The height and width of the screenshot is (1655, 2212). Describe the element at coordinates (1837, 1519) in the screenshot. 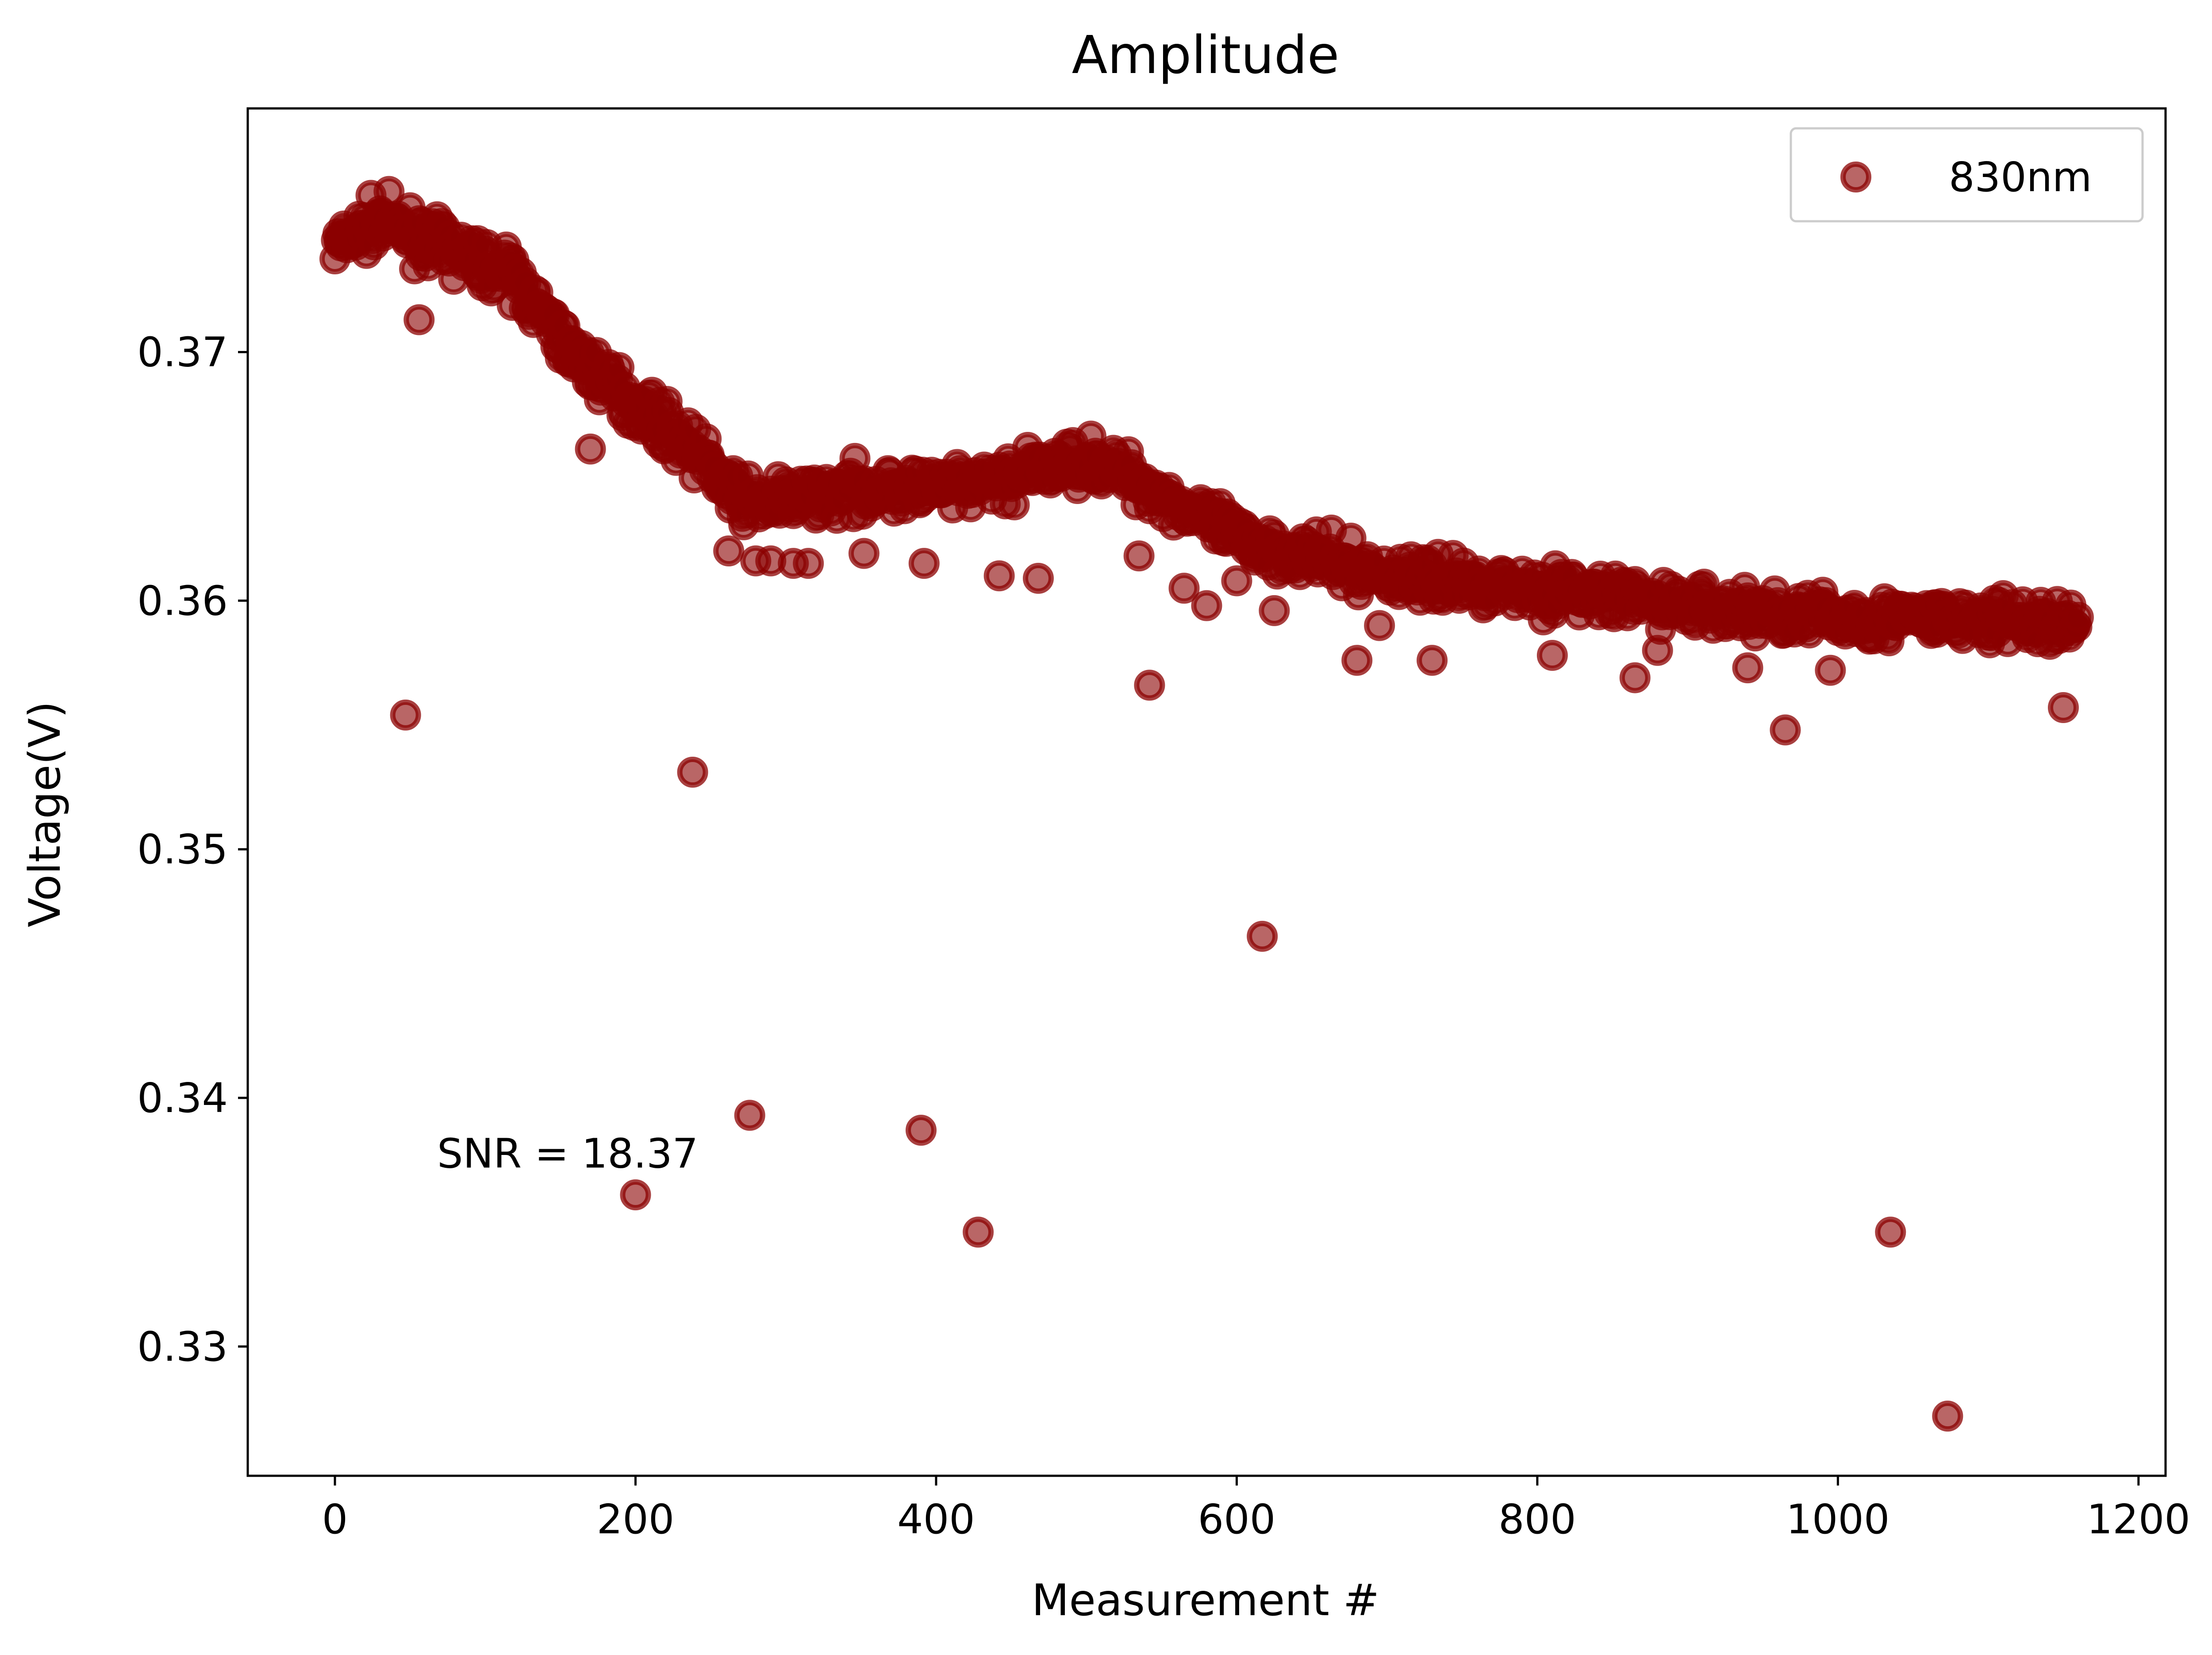

I see `x-tick-label: 1000` at that location.